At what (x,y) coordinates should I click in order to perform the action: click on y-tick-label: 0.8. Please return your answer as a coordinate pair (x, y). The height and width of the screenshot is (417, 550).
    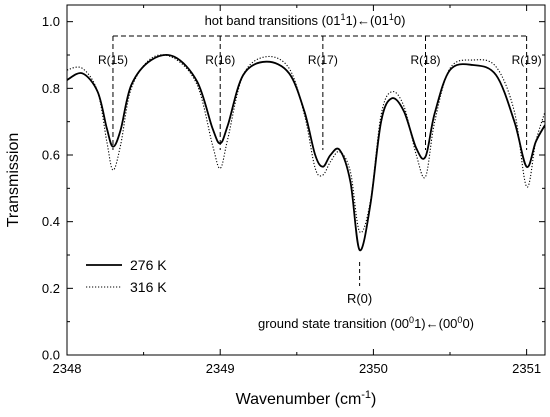
    Looking at the image, I should click on (51, 88).